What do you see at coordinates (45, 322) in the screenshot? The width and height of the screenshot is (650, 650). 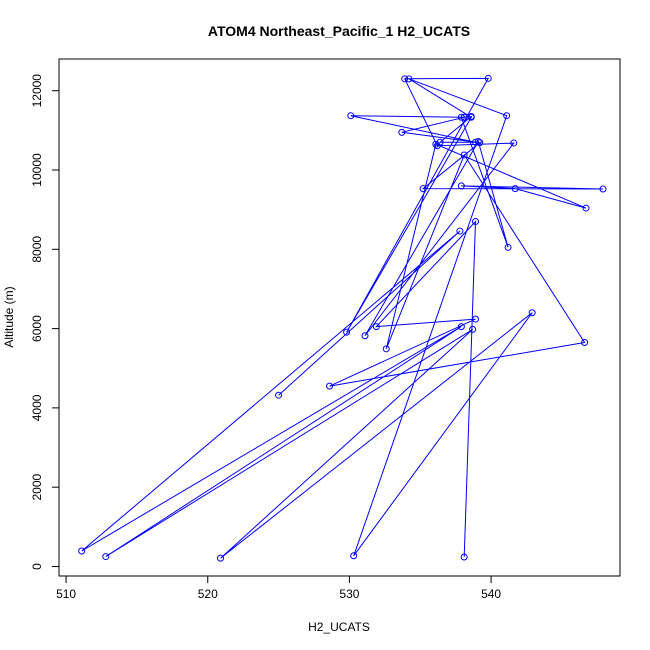 I see `y-axis: 0 2000 4000 6000 8000 10000 12000` at bounding box center [45, 322].